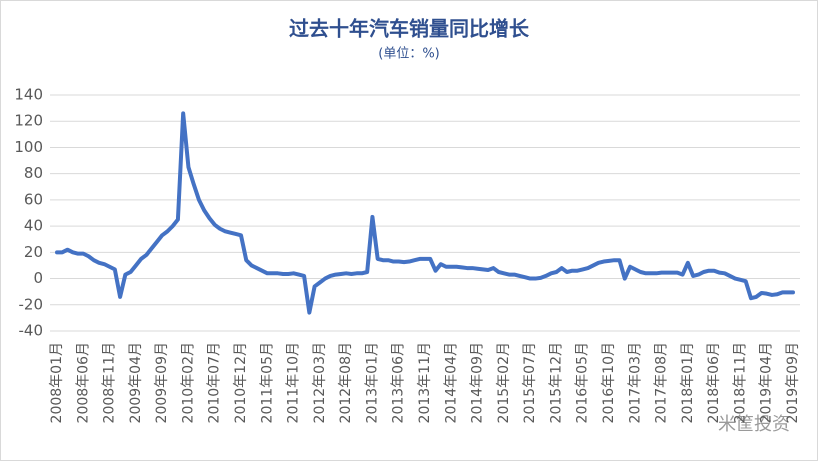 This screenshot has width=818, height=461. What do you see at coordinates (136, 382) in the screenshot?
I see `x-tick-label: 2009年04月` at bounding box center [136, 382].